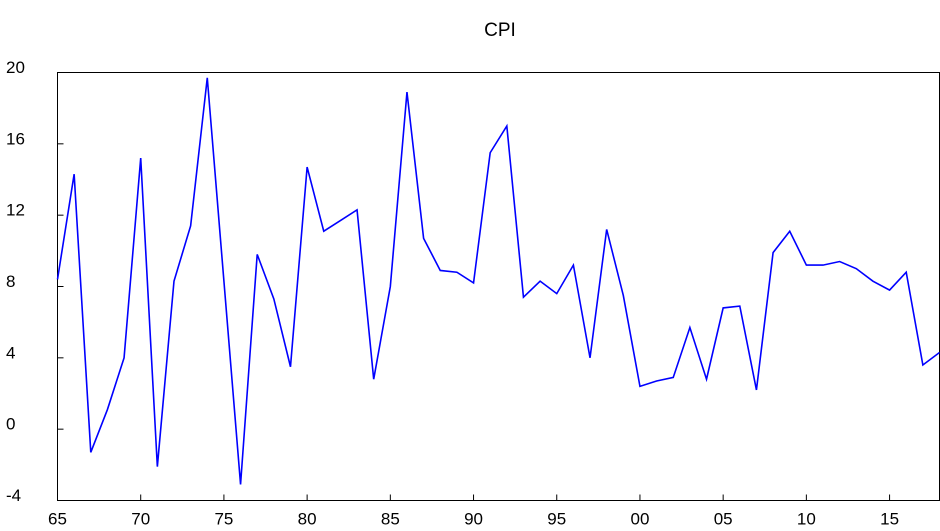 This screenshot has height=531, width=940. Describe the element at coordinates (140, 518) in the screenshot. I see `x-tick-label: 70` at that location.